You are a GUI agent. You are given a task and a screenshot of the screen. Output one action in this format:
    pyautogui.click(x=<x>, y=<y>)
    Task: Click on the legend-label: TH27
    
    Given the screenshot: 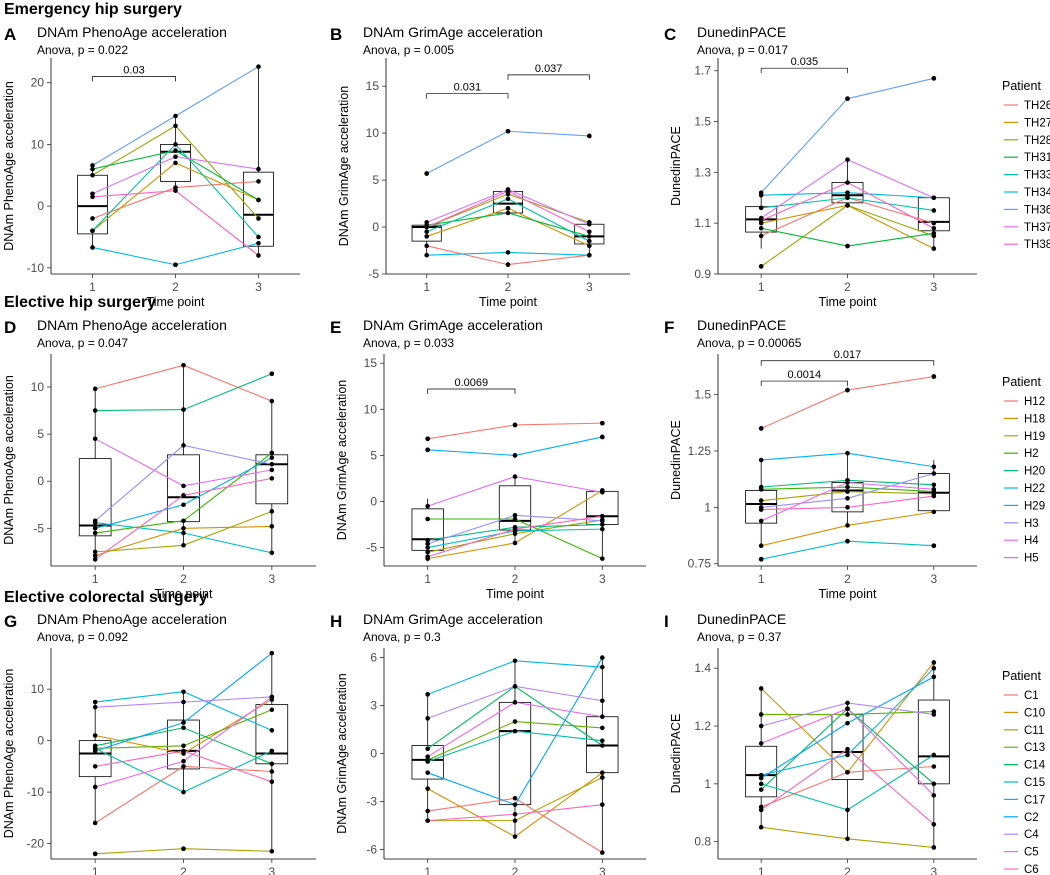 What is the action you would take?
    pyautogui.click(x=1037, y=123)
    